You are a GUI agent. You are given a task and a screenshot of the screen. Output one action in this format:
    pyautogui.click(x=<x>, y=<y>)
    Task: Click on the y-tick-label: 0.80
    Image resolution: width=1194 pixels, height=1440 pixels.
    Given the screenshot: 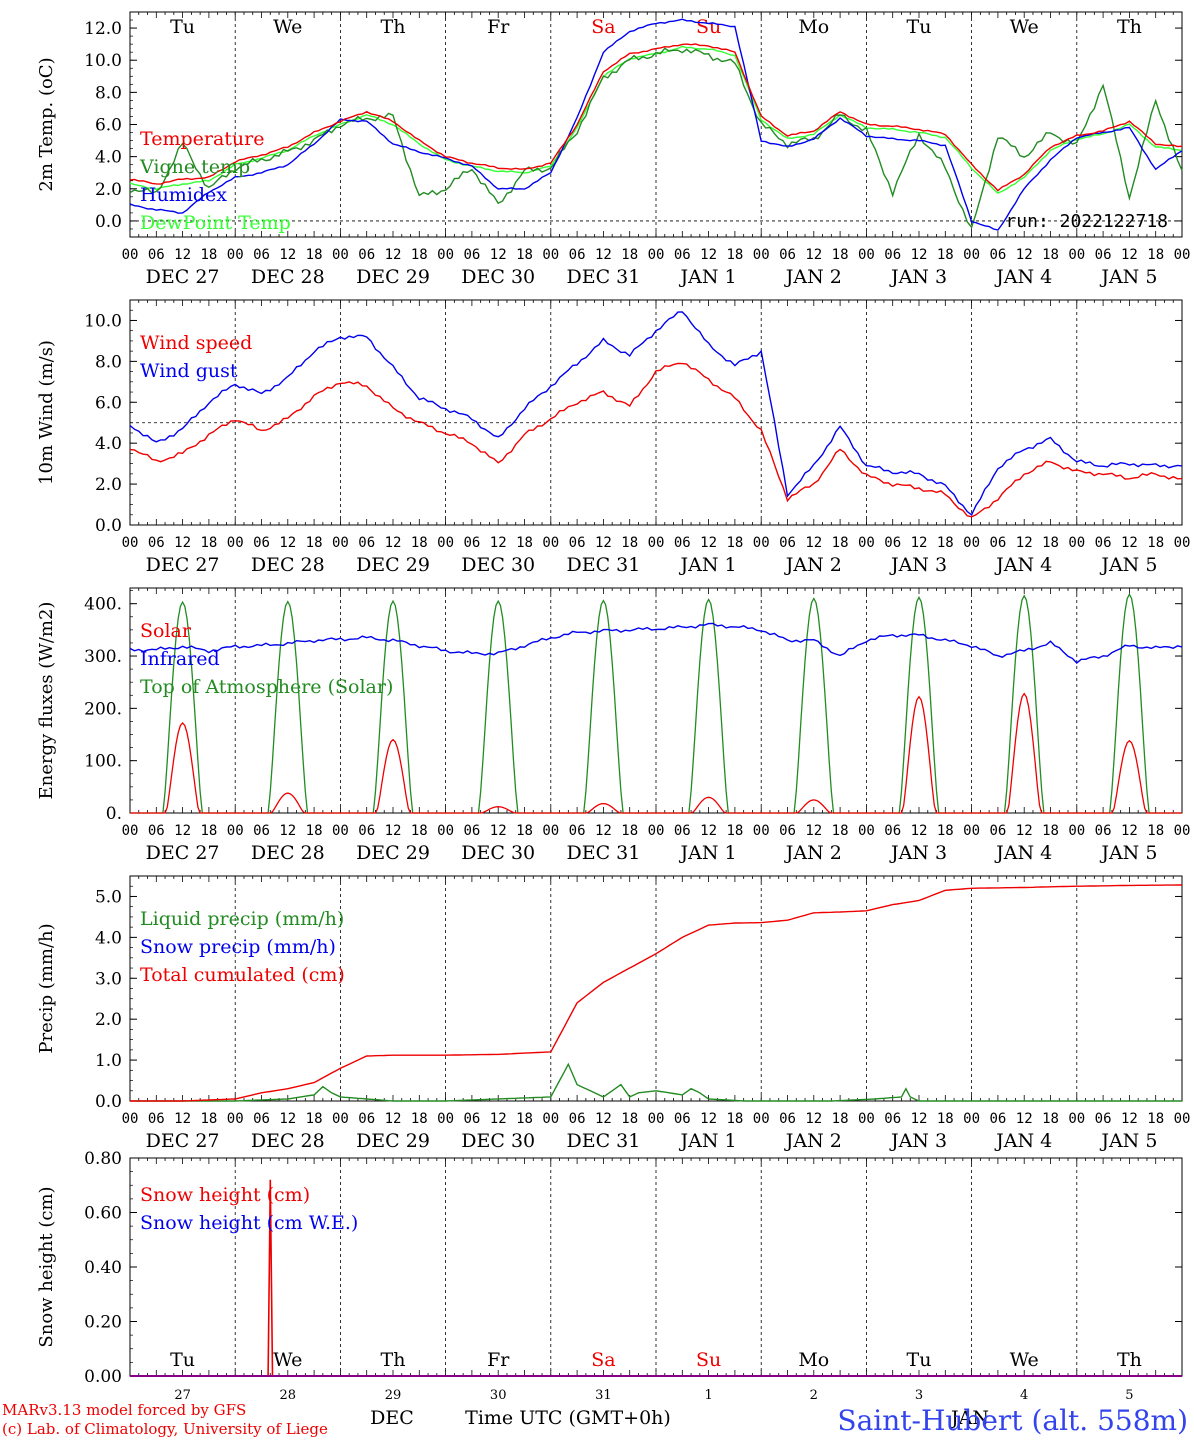 What is the action you would take?
    pyautogui.click(x=103, y=1159)
    